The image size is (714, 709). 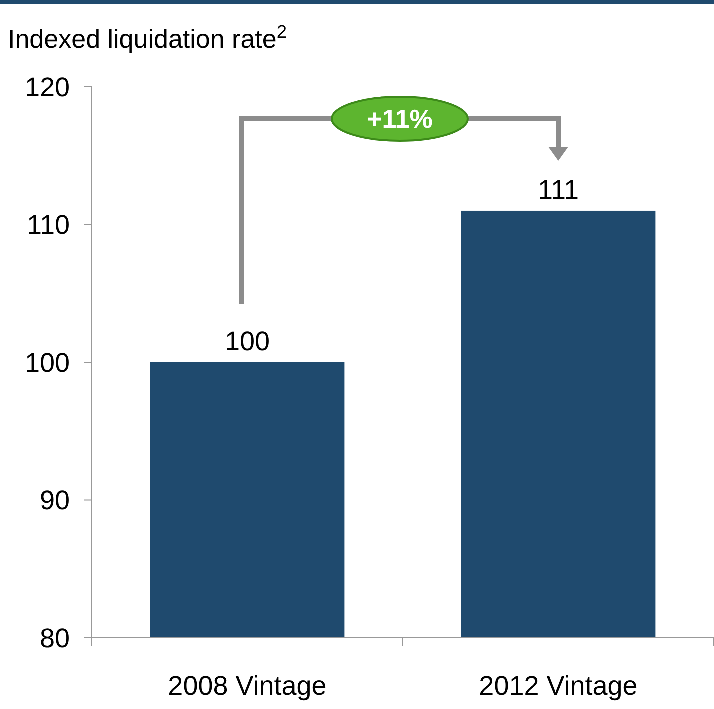 I want to click on annotation: +11%, so click(x=400, y=119).